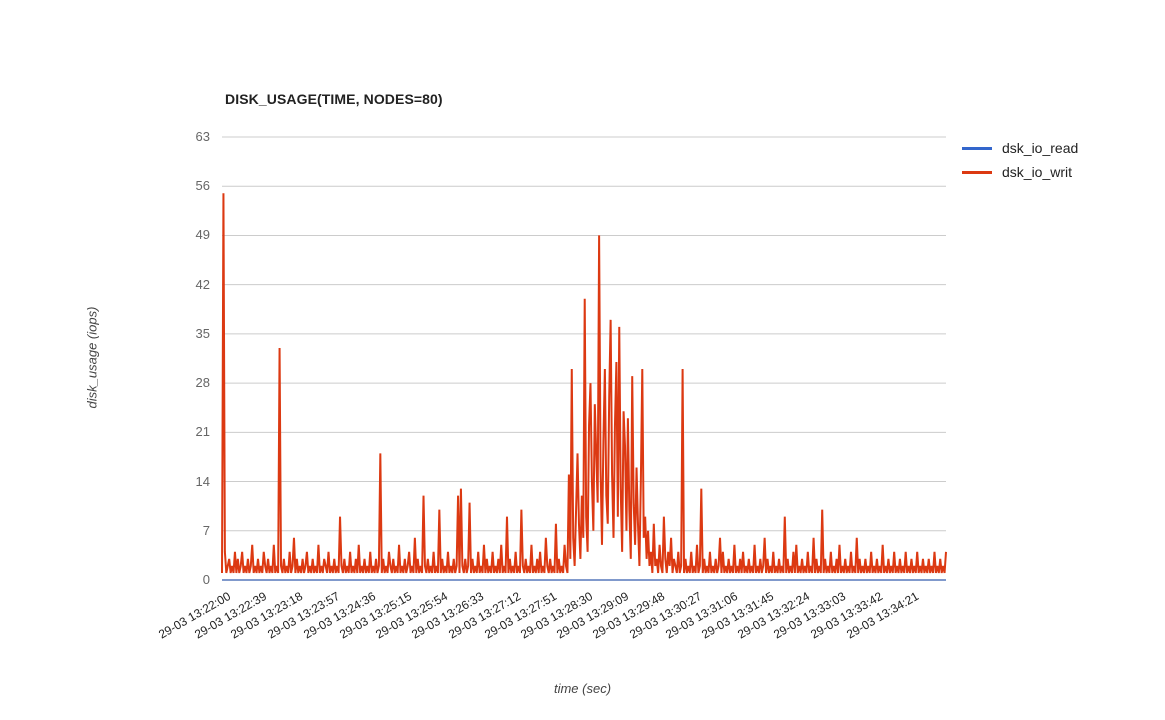 This screenshot has width=1165, height=720. I want to click on y-tick-label: 0, so click(206, 579).